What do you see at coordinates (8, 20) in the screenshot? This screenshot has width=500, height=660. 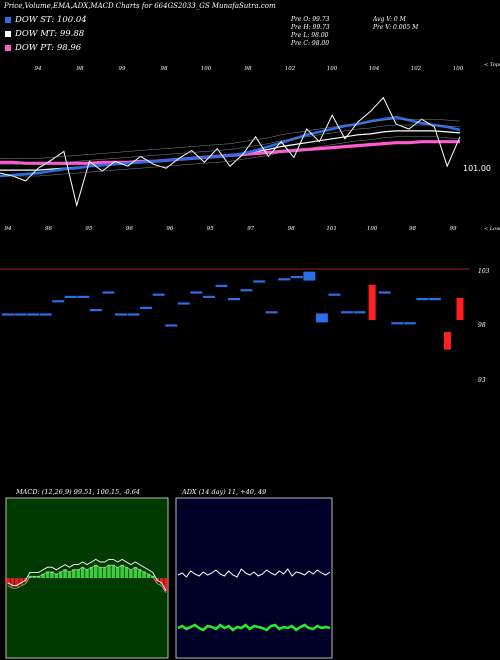 I see `legend-swatch-st` at bounding box center [8, 20].